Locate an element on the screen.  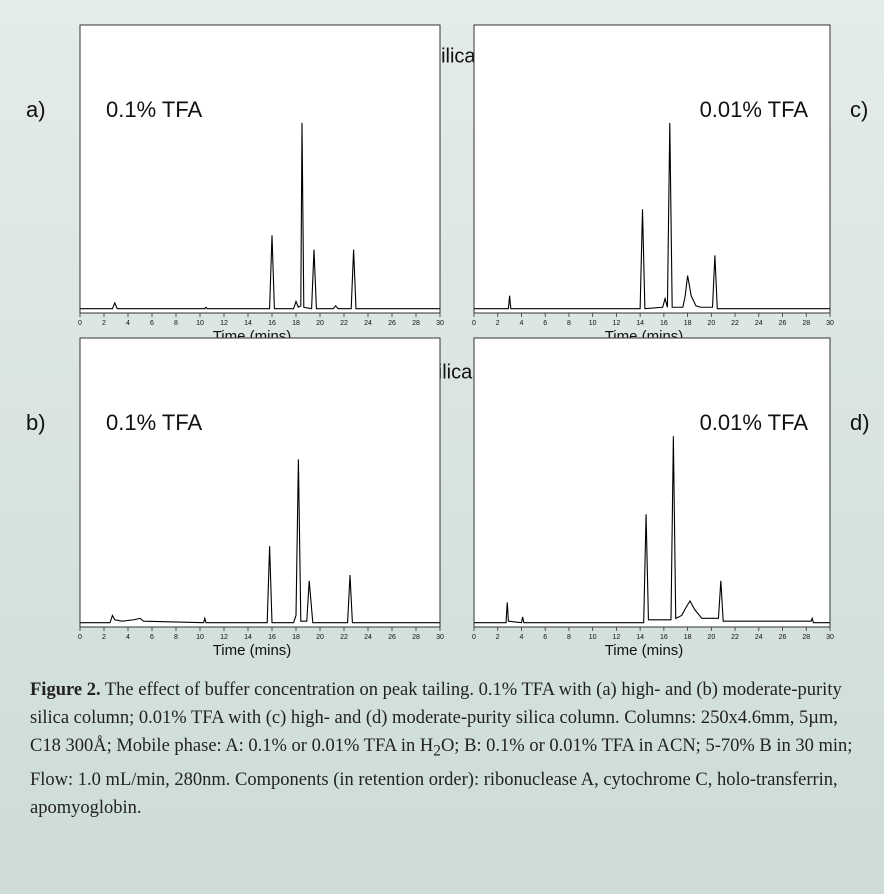
caption-subscript: 2 is located at coordinates (437, 751).